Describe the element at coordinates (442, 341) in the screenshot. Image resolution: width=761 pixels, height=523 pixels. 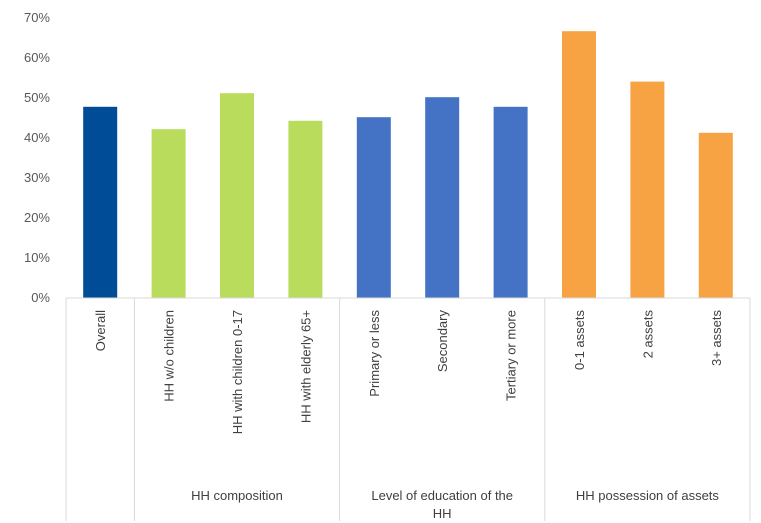
I see `category-label: Secondary` at that location.